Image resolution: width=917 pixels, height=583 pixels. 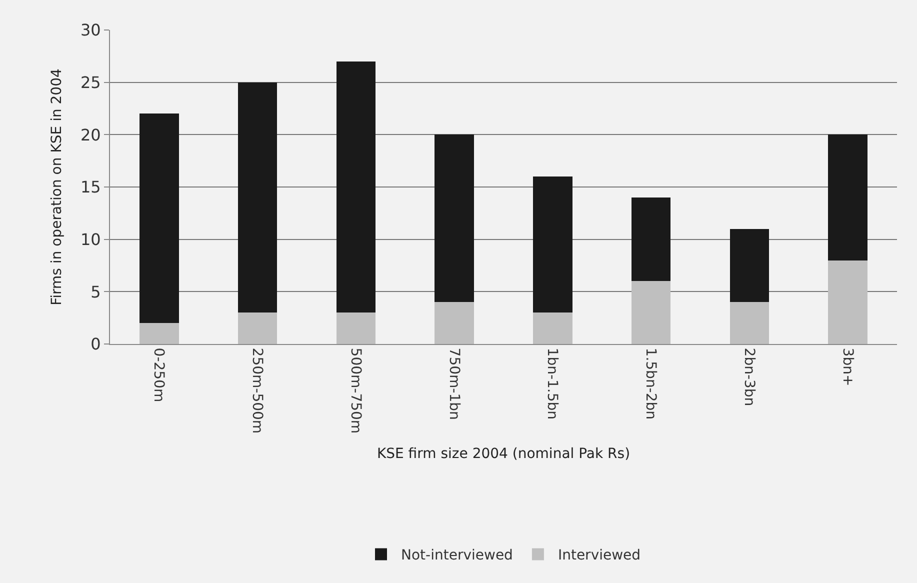 What do you see at coordinates (158, 375) in the screenshot?
I see `x-tick-label: 0-250m` at bounding box center [158, 375].